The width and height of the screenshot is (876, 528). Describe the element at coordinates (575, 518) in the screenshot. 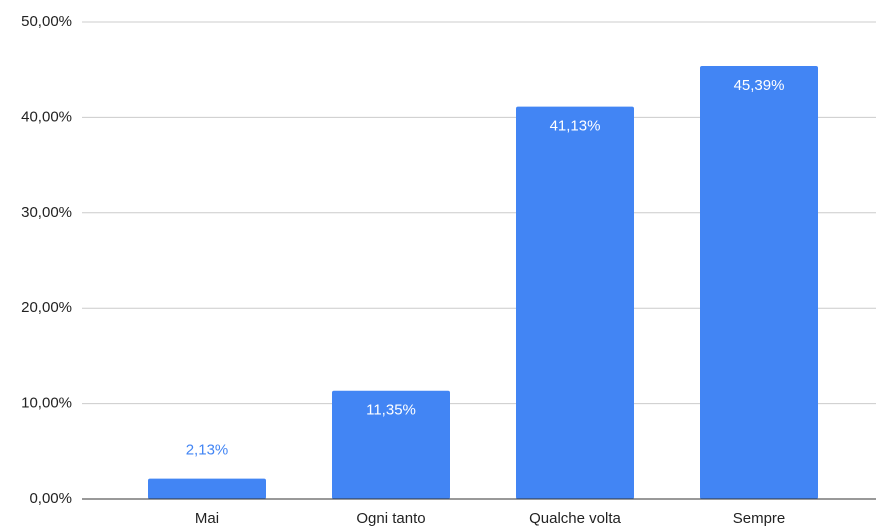

I see `x-tick-label: Qualche volta` at that location.